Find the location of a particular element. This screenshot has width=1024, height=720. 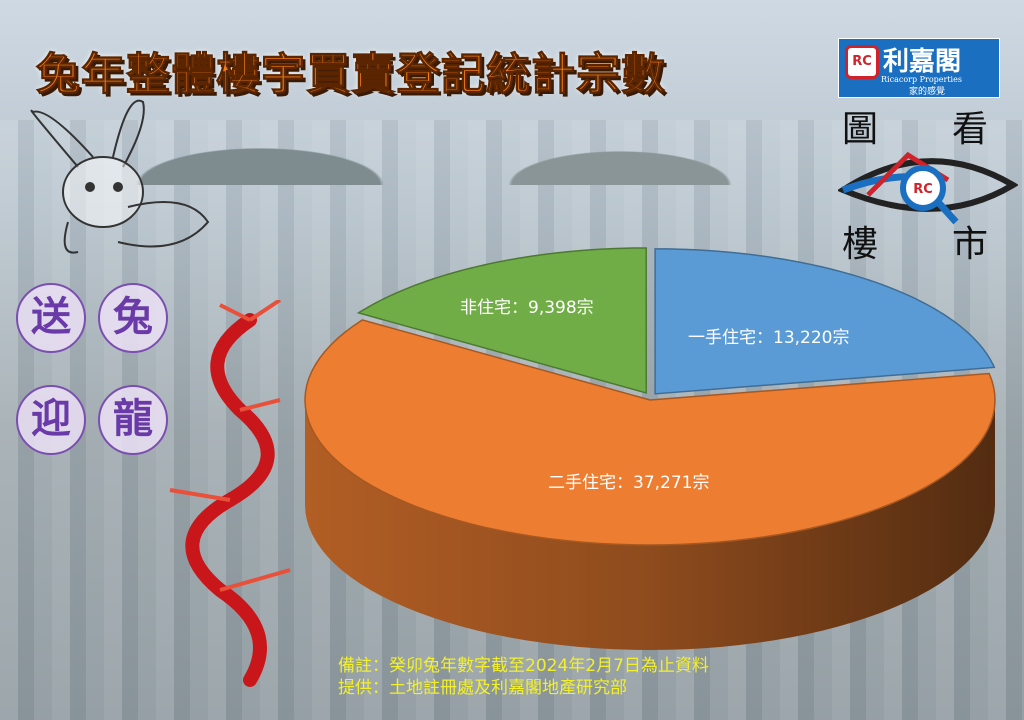

logo-name-en: Ricacorp Properties is located at coordinates (921, 79).